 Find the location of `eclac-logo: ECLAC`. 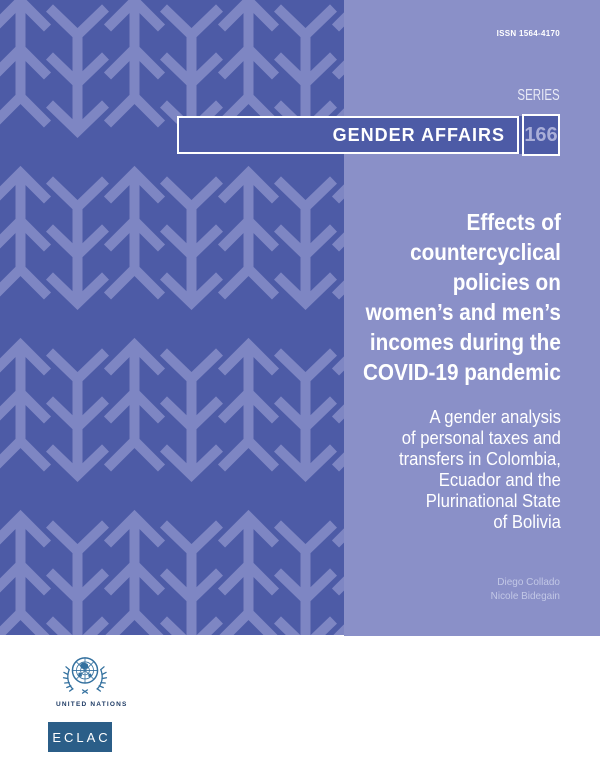

eclac-logo: ECLAC is located at coordinates (80, 737).